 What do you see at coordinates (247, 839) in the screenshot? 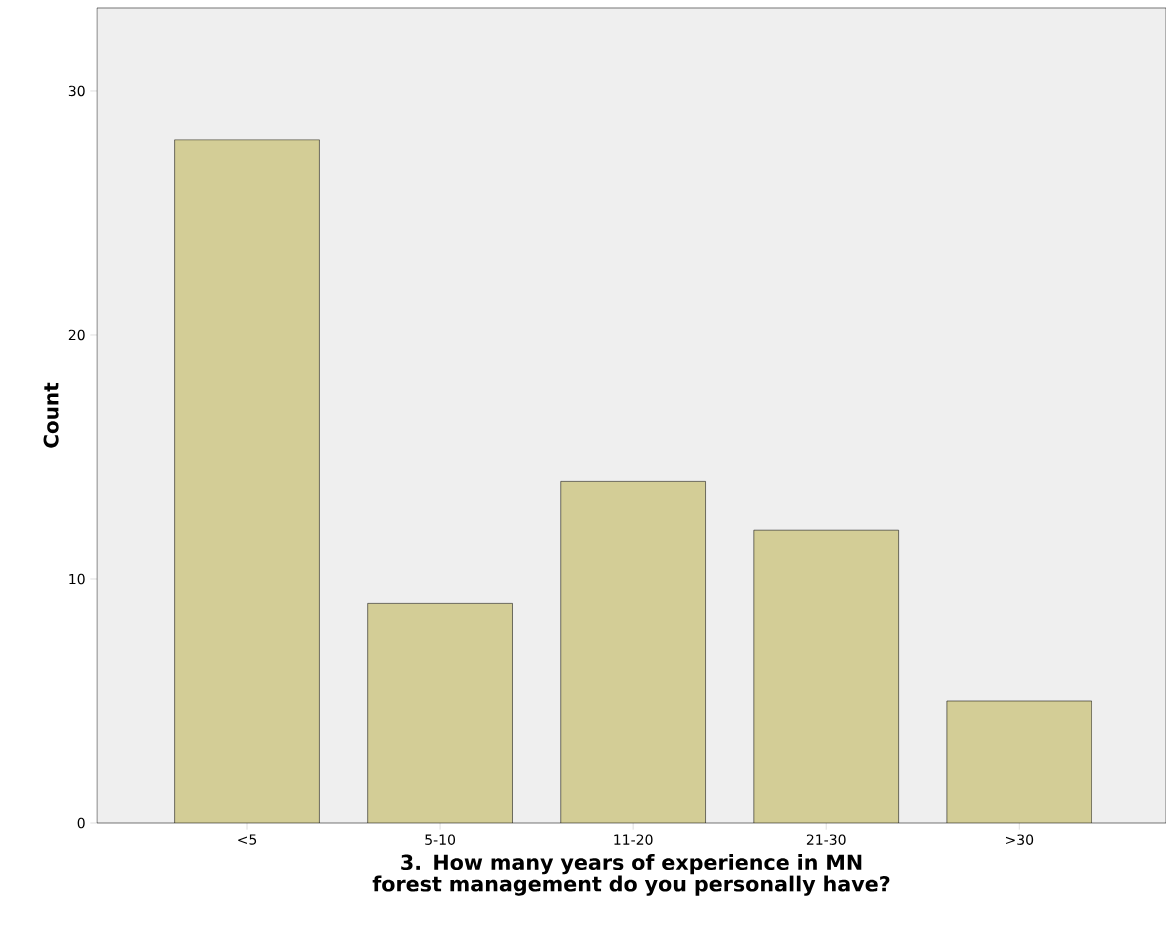
I see `x-tick-label: <5` at bounding box center [247, 839].